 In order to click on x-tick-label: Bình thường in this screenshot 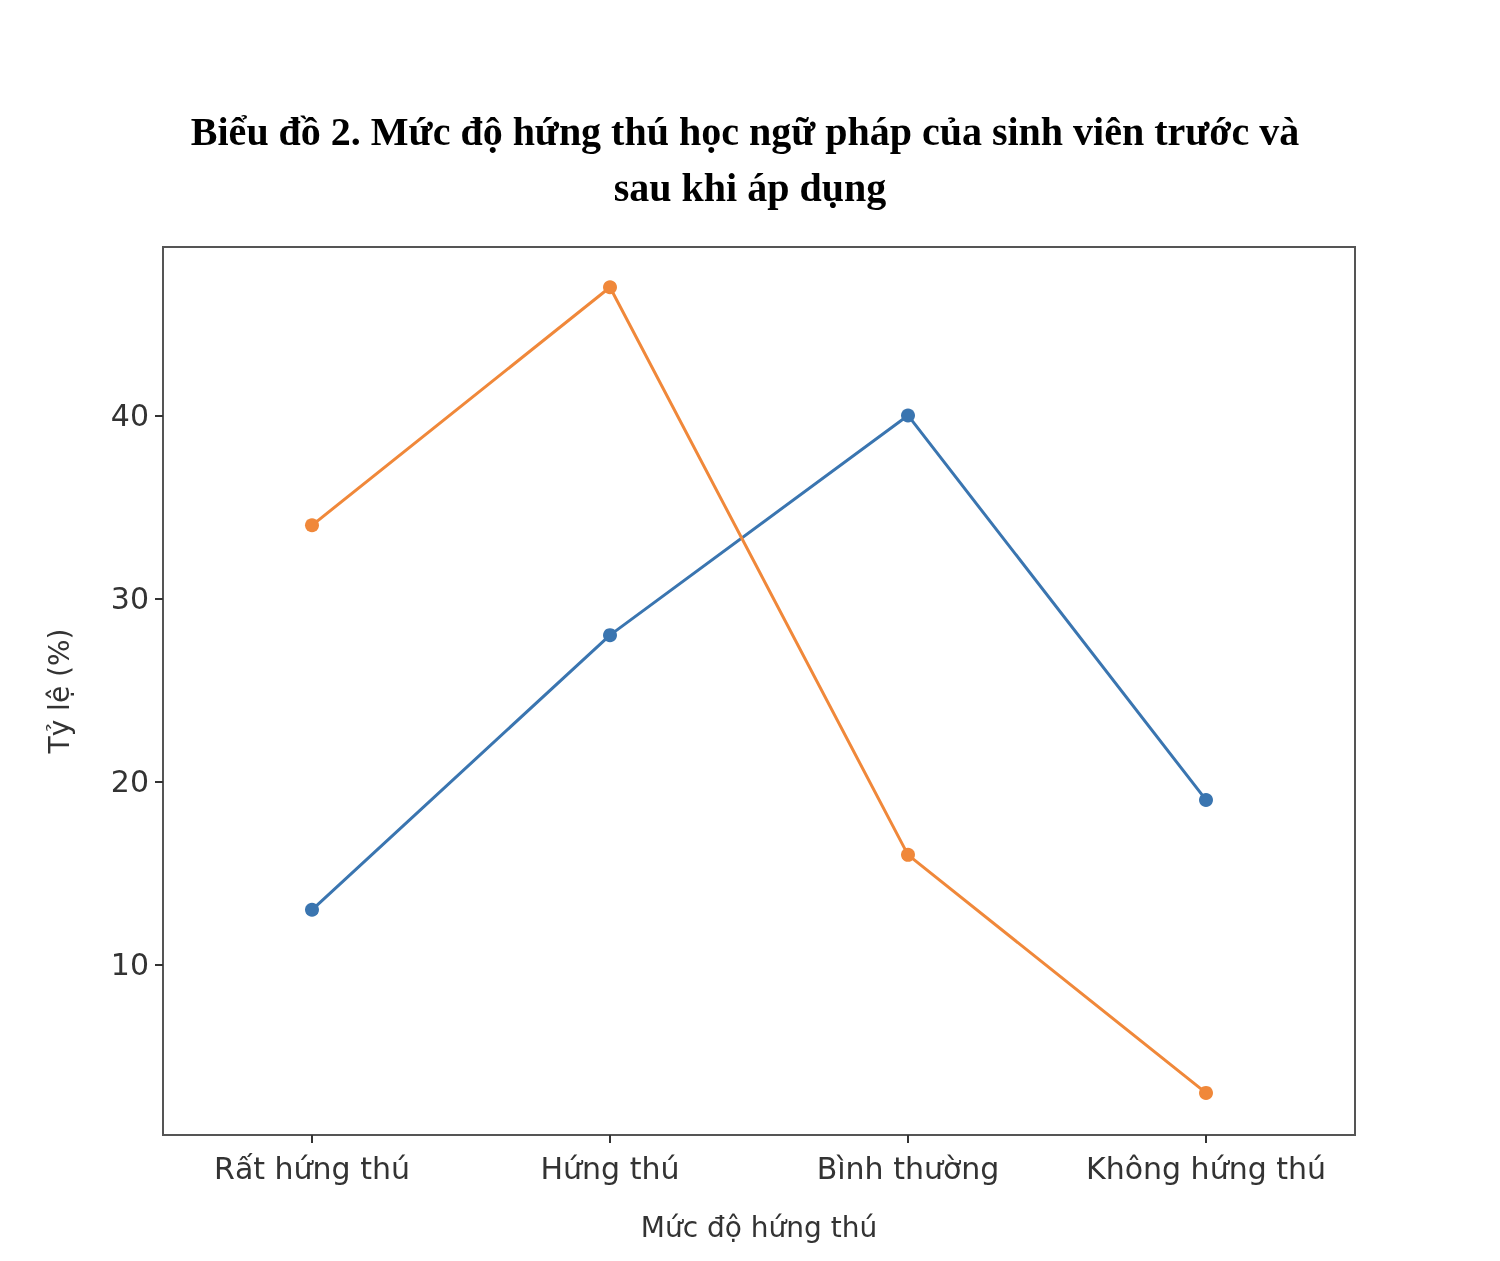, I will do `click(908, 1168)`.